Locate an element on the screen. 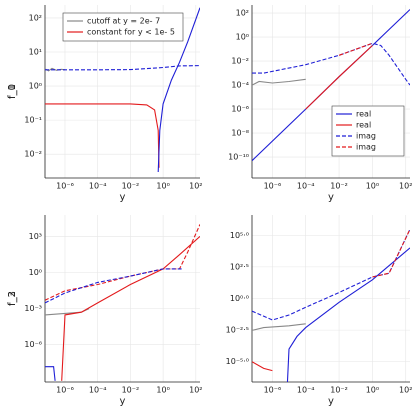  y-tick-label: 10⁻⁴ is located at coordinates (240, 85).